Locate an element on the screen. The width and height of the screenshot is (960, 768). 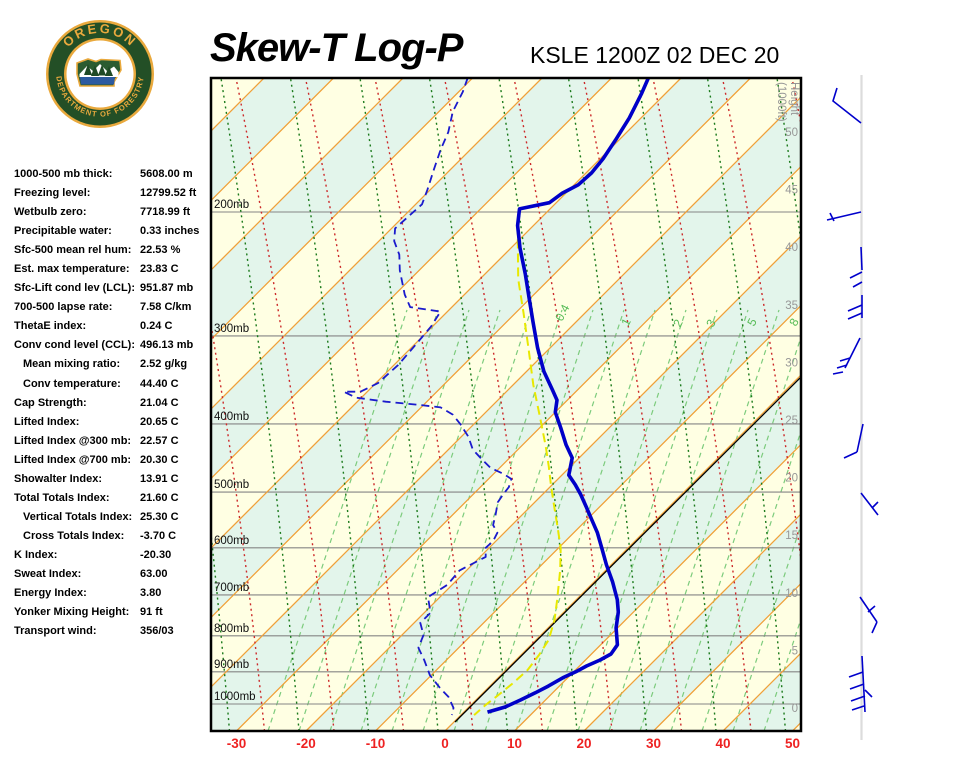
index-value: -20.30 is located at coordinates (156, 554).